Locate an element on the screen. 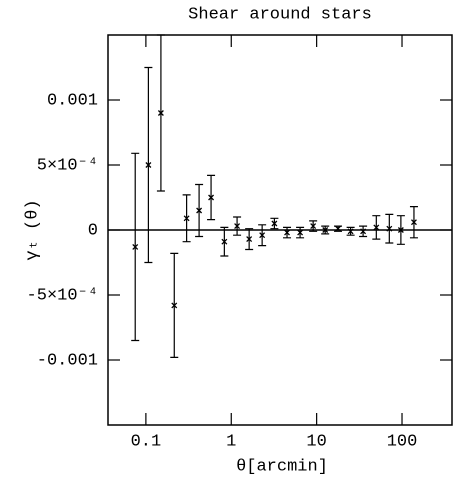 This screenshot has width=454, height=478. y-axis-label: γₜ (θ) is located at coordinates (32, 229).